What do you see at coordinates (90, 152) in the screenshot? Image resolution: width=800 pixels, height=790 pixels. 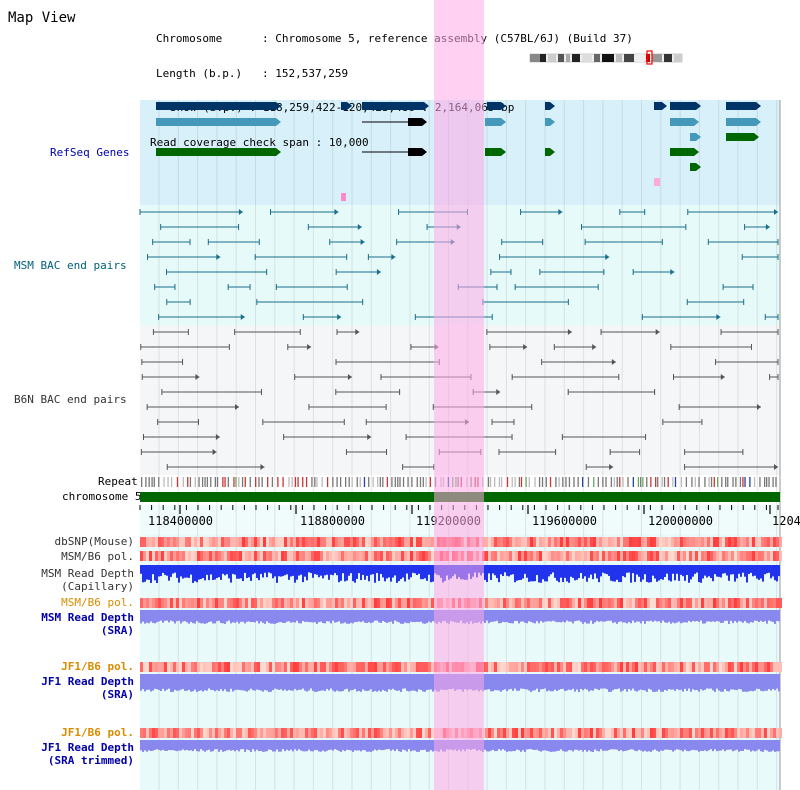 I see `refseq-label: RefSeq Genes` at bounding box center [90, 152].